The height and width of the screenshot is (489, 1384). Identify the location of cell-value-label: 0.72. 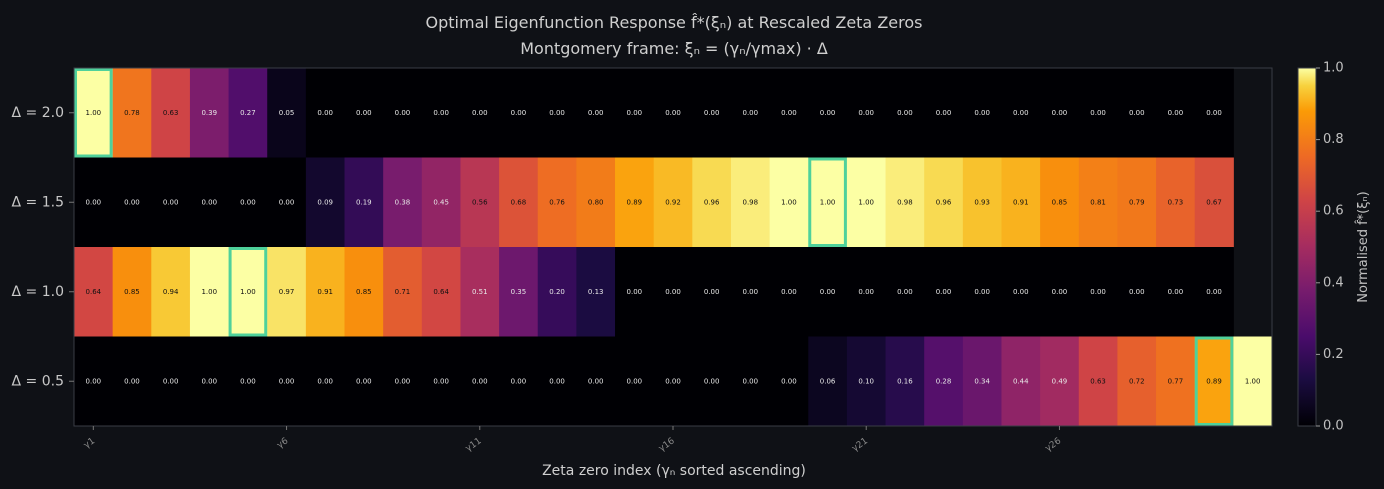
(1137, 381).